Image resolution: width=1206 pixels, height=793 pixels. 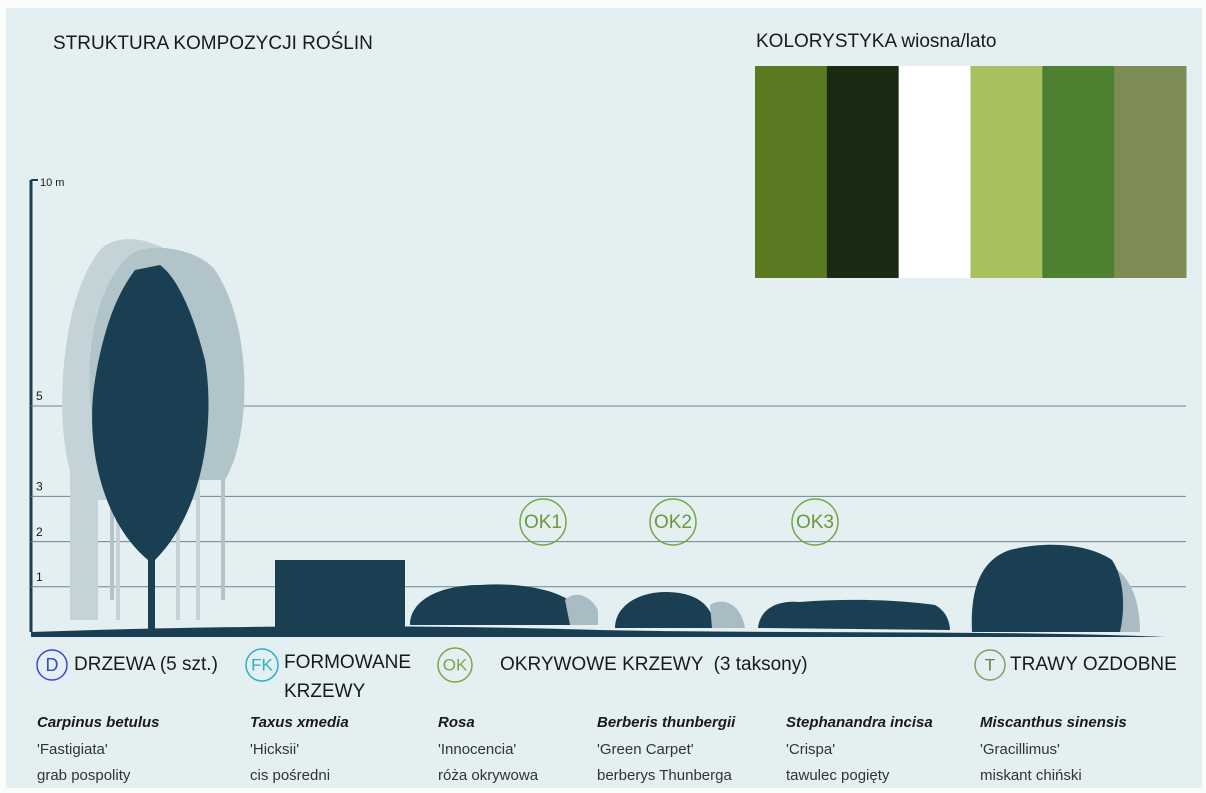 What do you see at coordinates (39, 396) in the screenshot?
I see `scale-label: 5` at bounding box center [39, 396].